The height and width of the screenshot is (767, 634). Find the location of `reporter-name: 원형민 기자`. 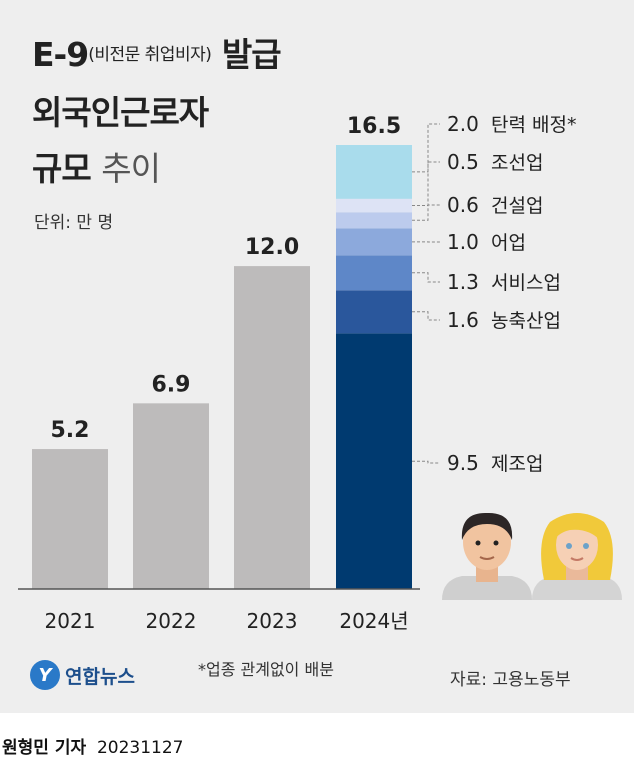

reporter-name: 원형민 기자 is located at coordinates (44, 748).